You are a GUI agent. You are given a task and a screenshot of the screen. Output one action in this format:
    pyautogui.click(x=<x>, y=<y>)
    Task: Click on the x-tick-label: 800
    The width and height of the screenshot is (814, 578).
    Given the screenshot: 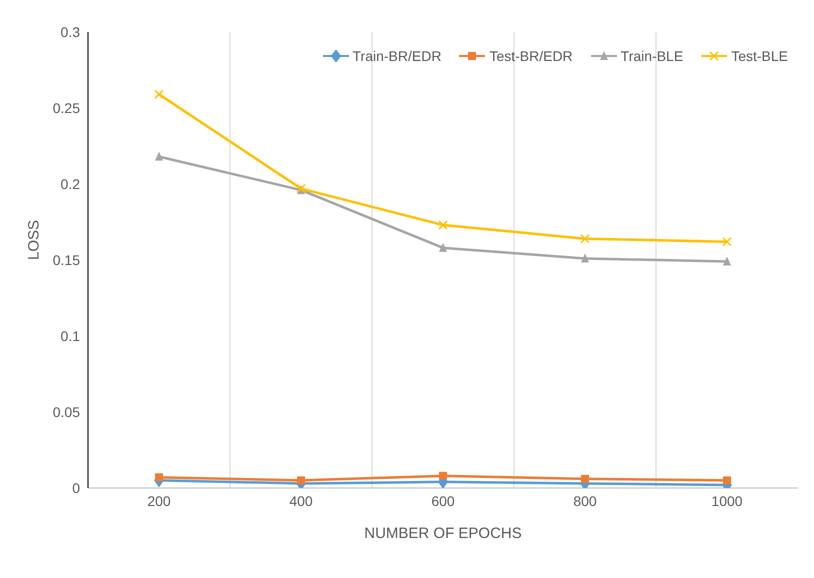 What is the action you would take?
    pyautogui.click(x=585, y=500)
    